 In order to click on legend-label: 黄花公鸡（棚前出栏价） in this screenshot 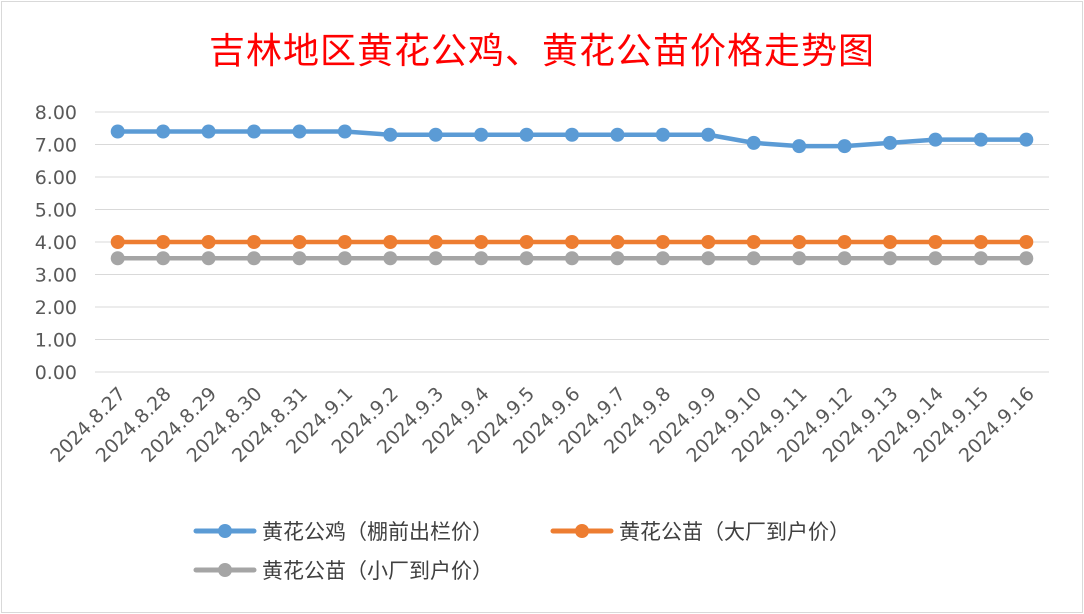, I will do `click(377, 532)`.